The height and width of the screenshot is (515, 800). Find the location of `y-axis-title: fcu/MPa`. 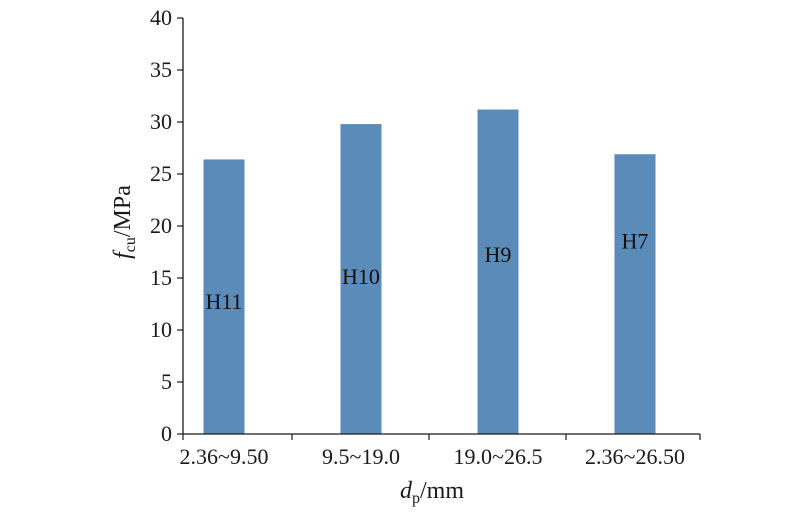

y-axis-title: fcu/MPa is located at coordinates (124, 222).